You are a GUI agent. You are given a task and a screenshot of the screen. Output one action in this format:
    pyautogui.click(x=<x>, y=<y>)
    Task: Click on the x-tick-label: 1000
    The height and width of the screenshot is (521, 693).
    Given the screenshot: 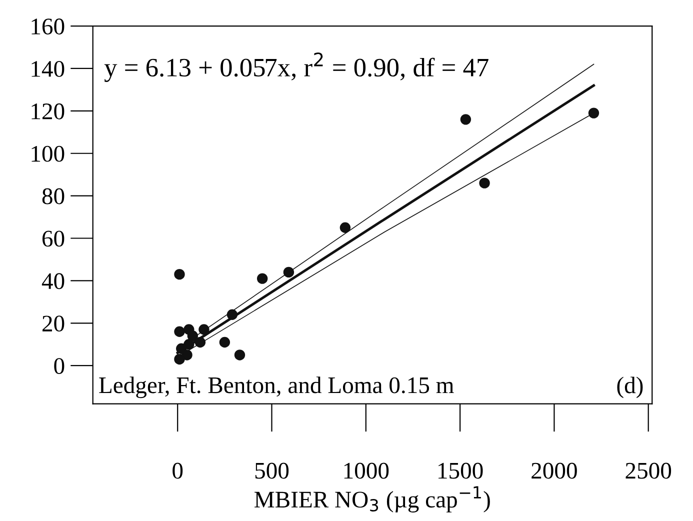 What is the action you would take?
    pyautogui.click(x=366, y=470)
    